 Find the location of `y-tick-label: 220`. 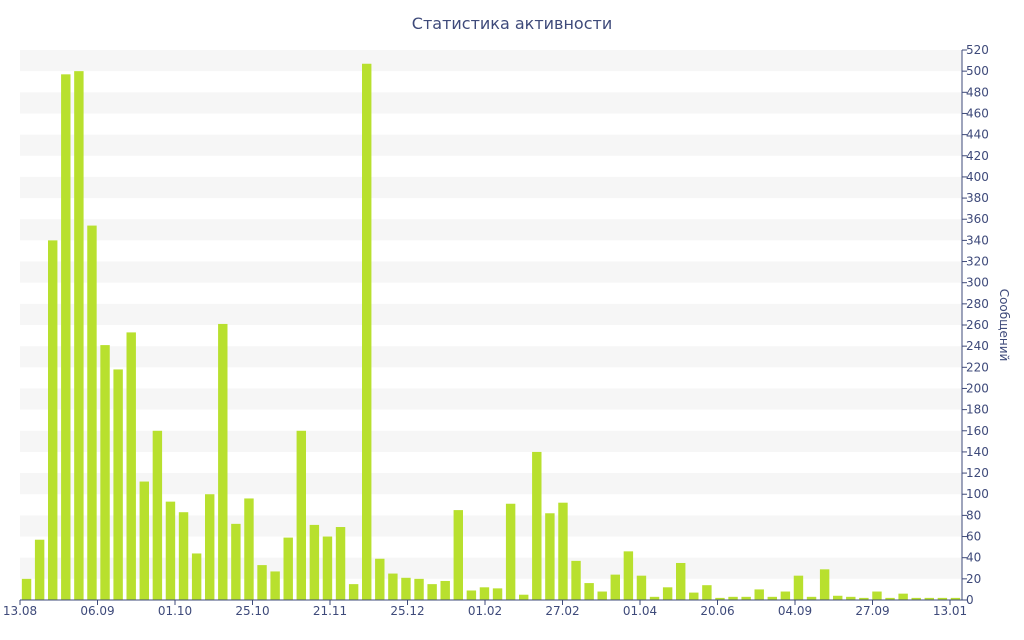

y-tick-label: 220 is located at coordinates (977, 367).